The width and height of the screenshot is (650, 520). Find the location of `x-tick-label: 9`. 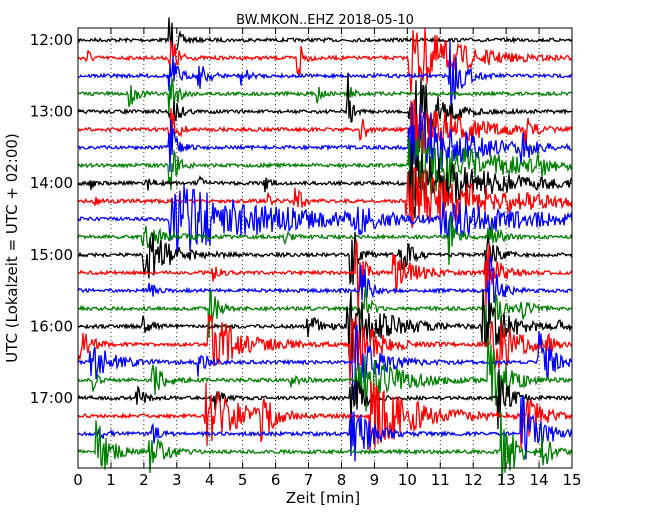

x-tick-label: 9 is located at coordinates (375, 480).